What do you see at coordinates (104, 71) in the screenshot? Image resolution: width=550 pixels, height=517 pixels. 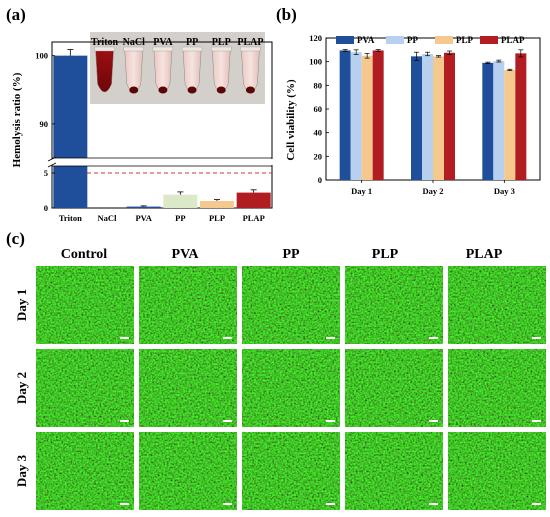 I see `tube-triton` at bounding box center [104, 71].